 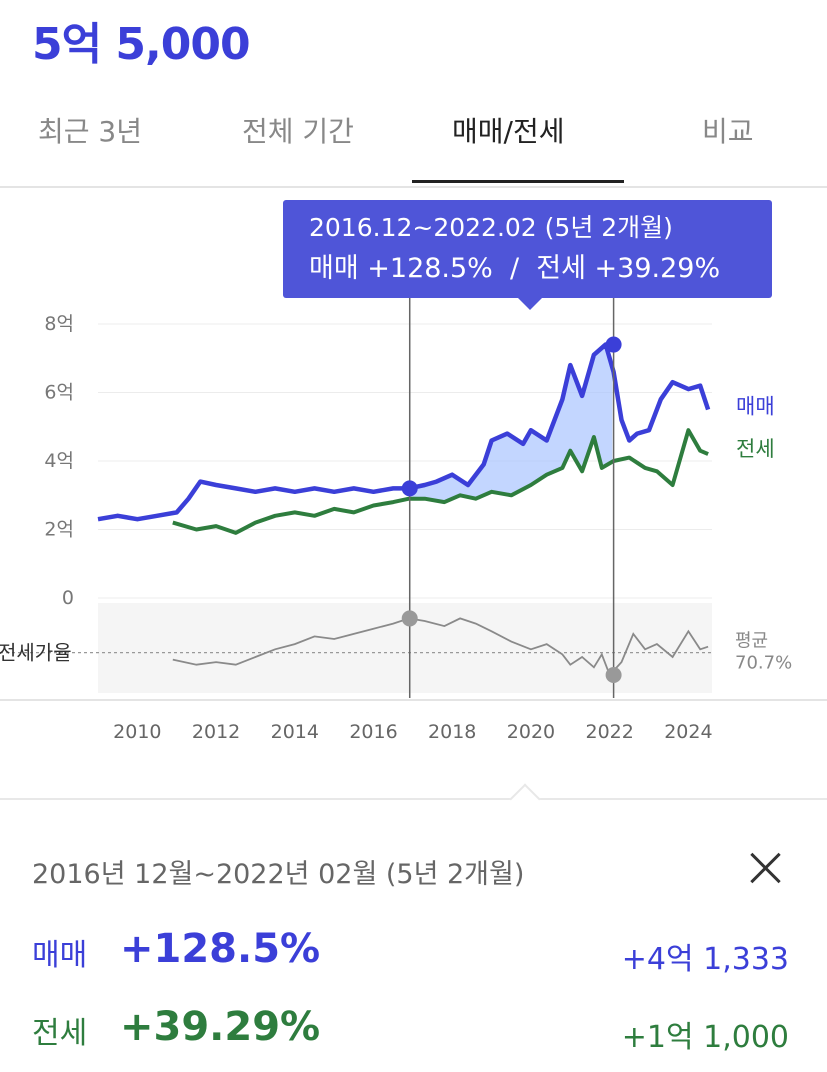 What do you see at coordinates (531, 732) in the screenshot?
I see `x-tick-label: 2020` at bounding box center [531, 732].